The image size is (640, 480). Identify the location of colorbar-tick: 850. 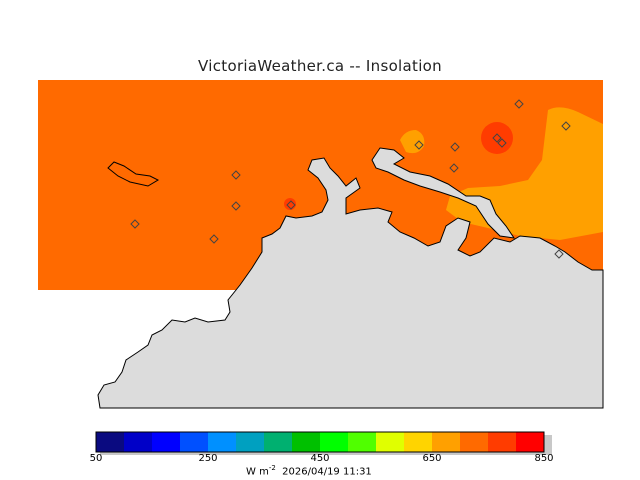
(544, 458).